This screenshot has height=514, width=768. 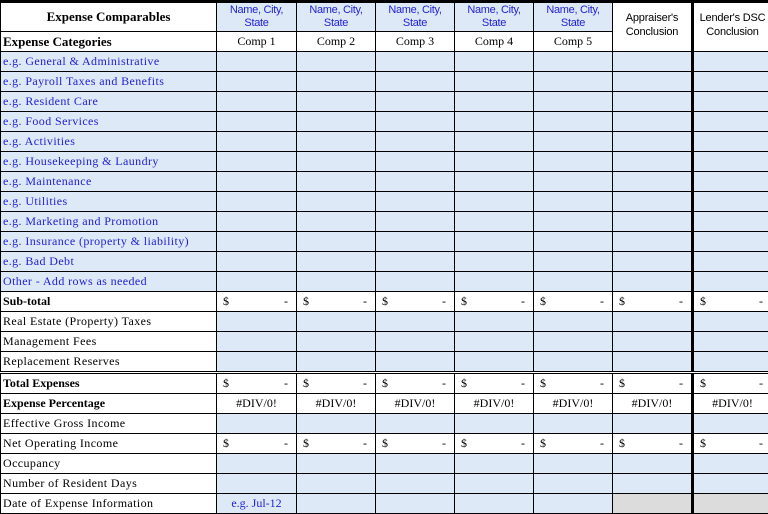 What do you see at coordinates (109, 142) in the screenshot?
I see `row-label: e.g. Activities` at bounding box center [109, 142].